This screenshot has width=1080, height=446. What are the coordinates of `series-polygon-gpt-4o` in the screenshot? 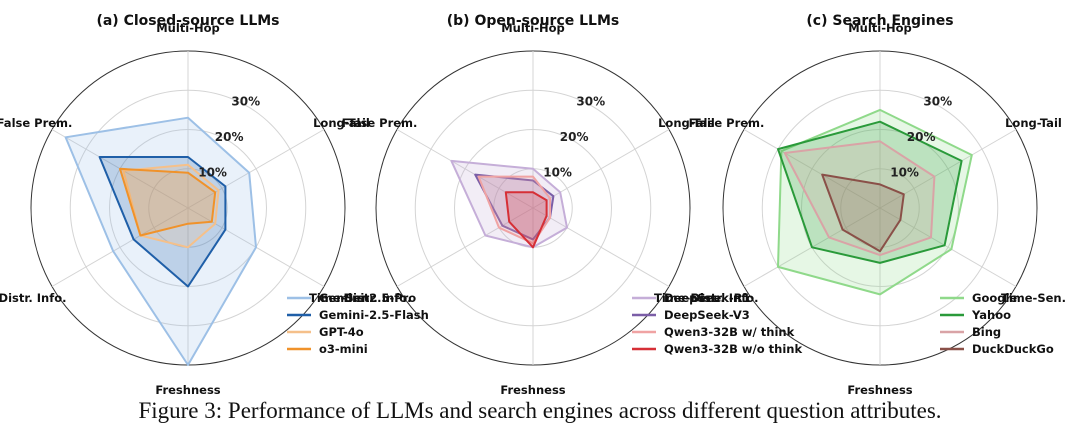 It's located at (171, 206).